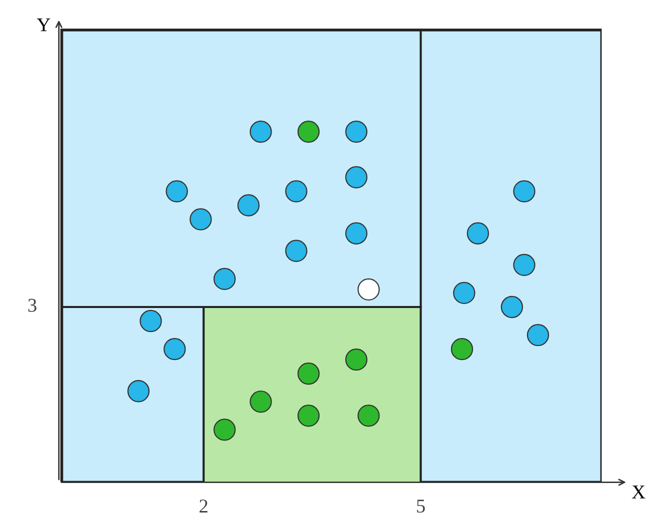 Image resolution: width=654 pixels, height=530 pixels. What do you see at coordinates (204, 506) in the screenshot?
I see `x-tick-label: 2` at bounding box center [204, 506].